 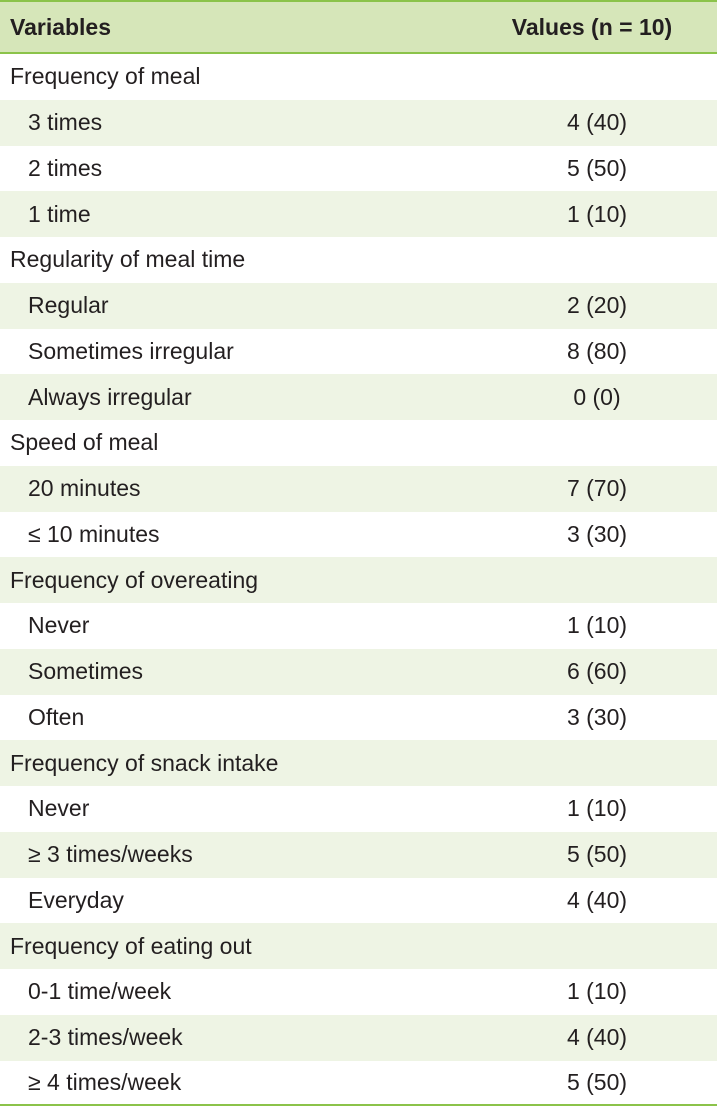 What do you see at coordinates (61, 26) in the screenshot?
I see `header-variables: Variables` at bounding box center [61, 26].